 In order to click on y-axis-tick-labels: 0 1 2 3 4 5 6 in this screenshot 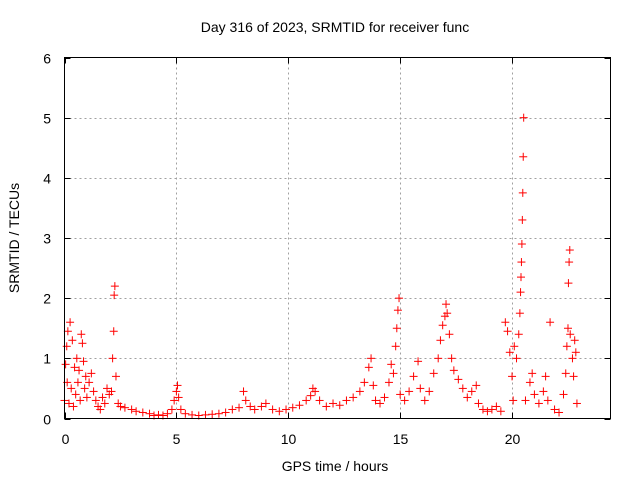, I will do `click(47, 239)`.